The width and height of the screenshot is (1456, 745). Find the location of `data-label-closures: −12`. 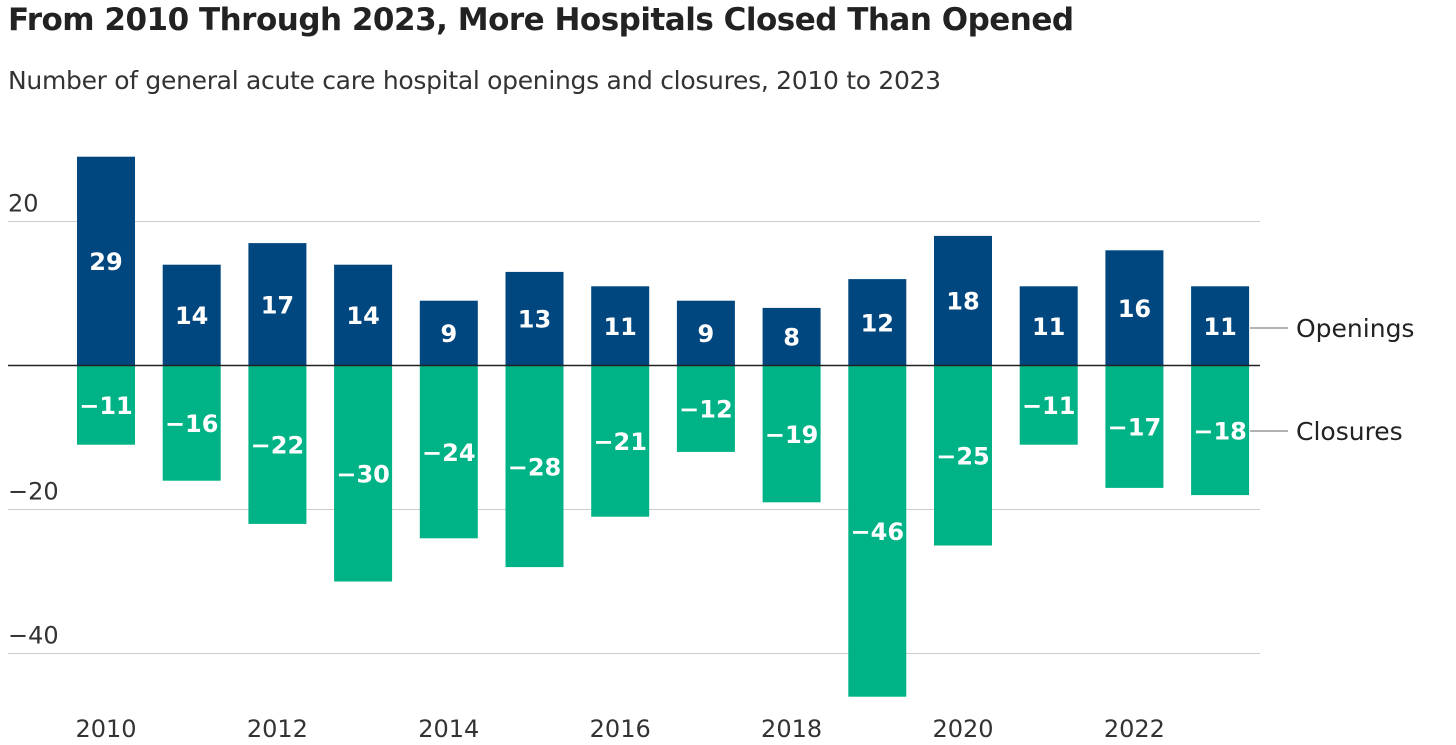

data-label-closures: −12 is located at coordinates (706, 410).